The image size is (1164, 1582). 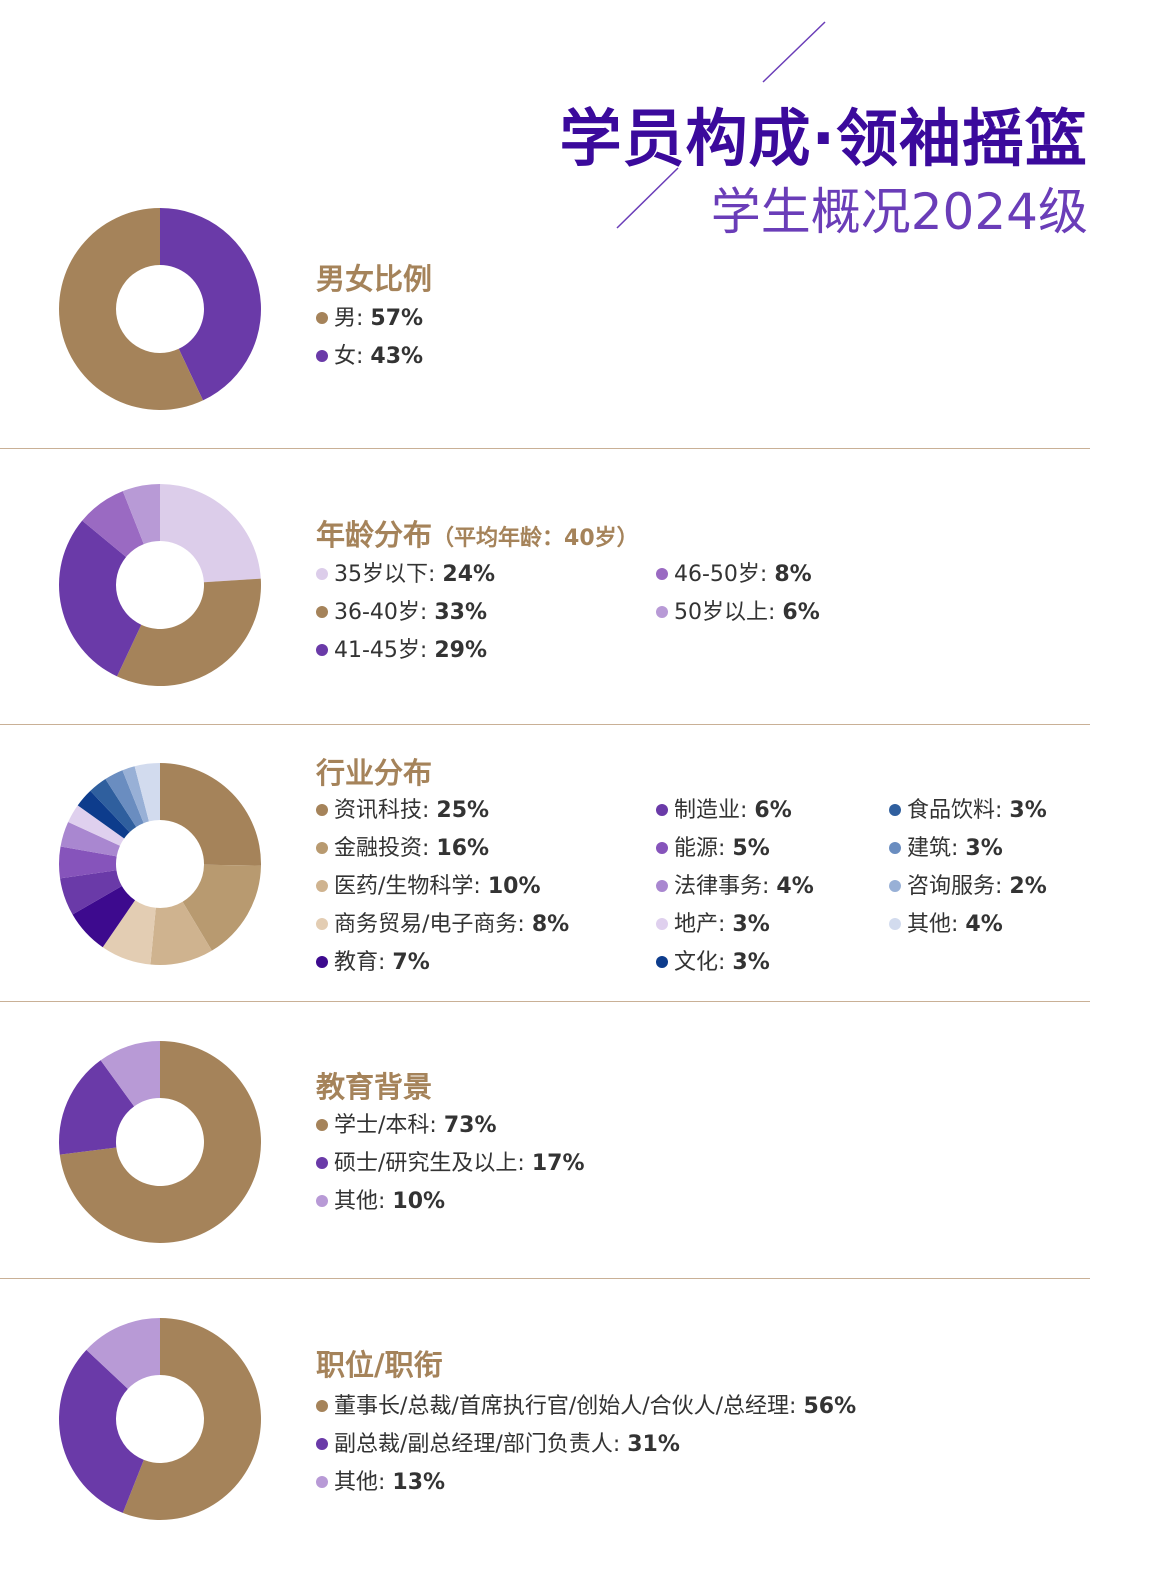 What do you see at coordinates (352, 318) in the screenshot?
I see `legend-label: 男:` at bounding box center [352, 318].